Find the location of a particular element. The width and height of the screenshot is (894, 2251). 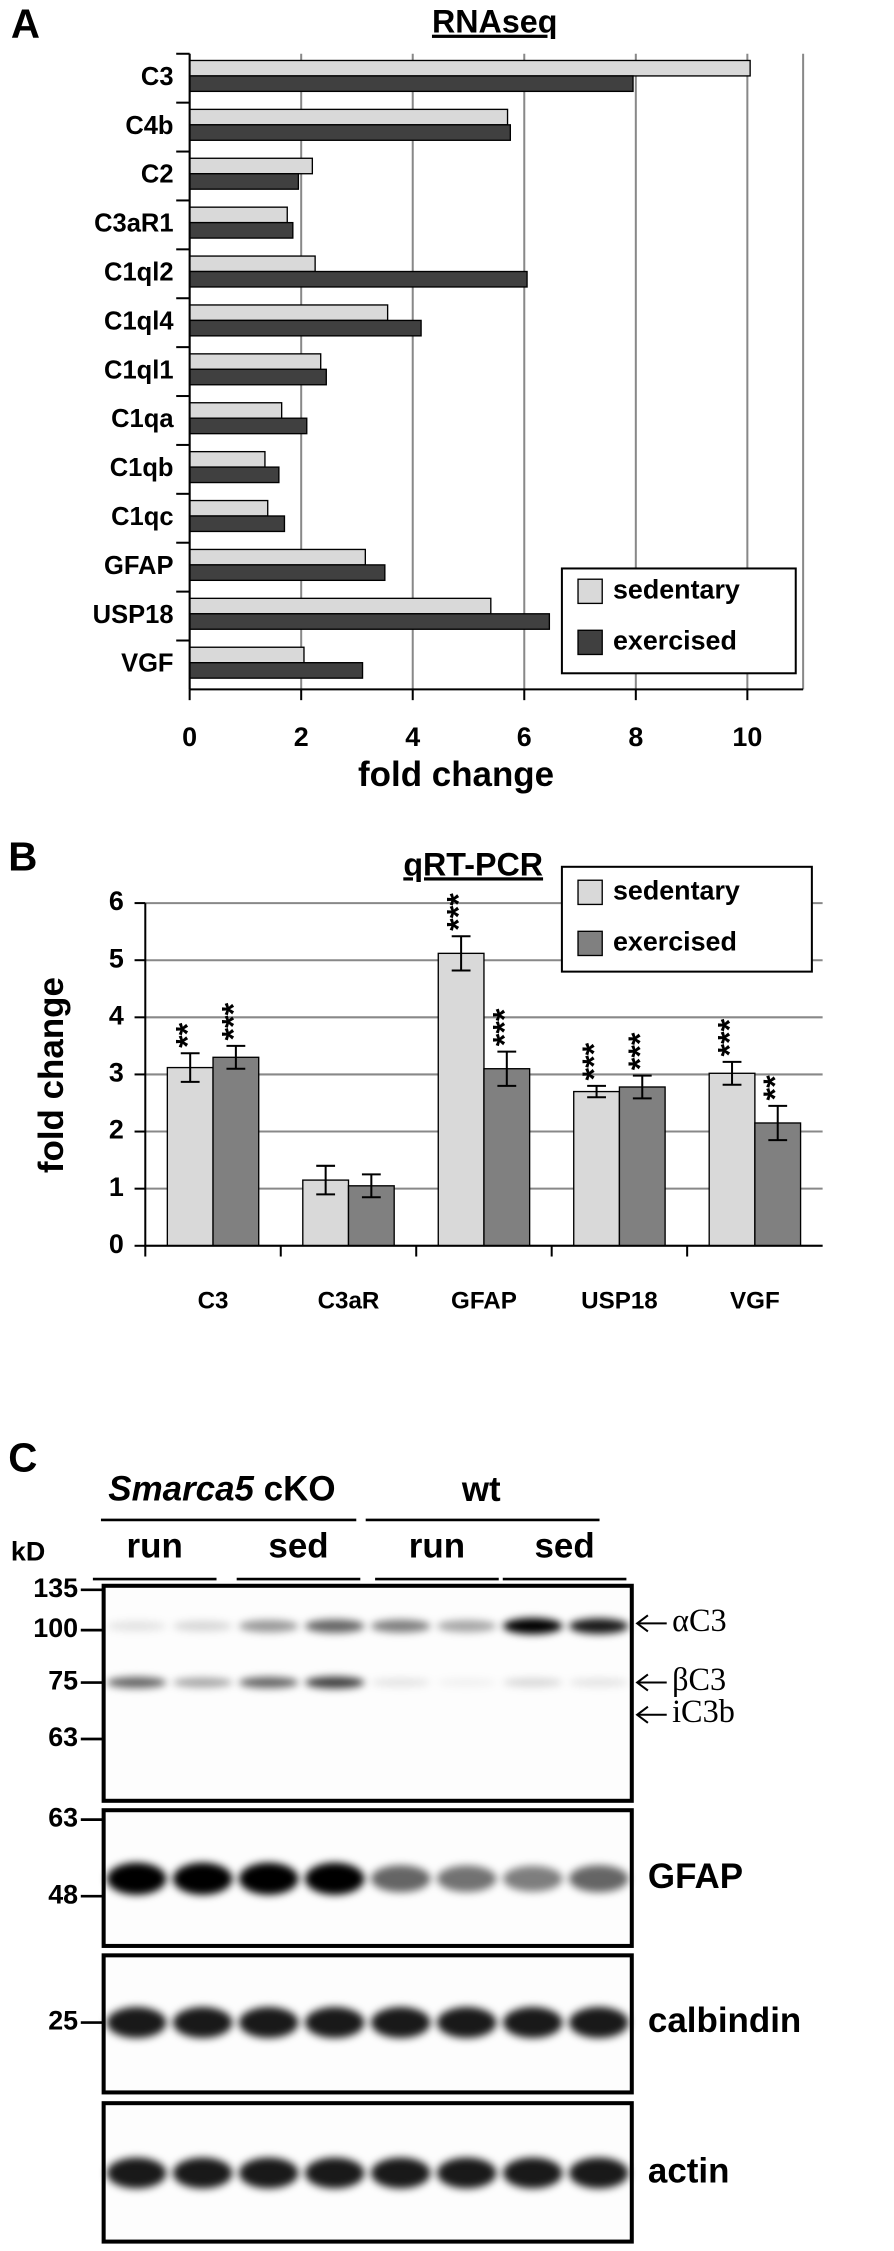

blot-background is located at coordinates (367, 1693).